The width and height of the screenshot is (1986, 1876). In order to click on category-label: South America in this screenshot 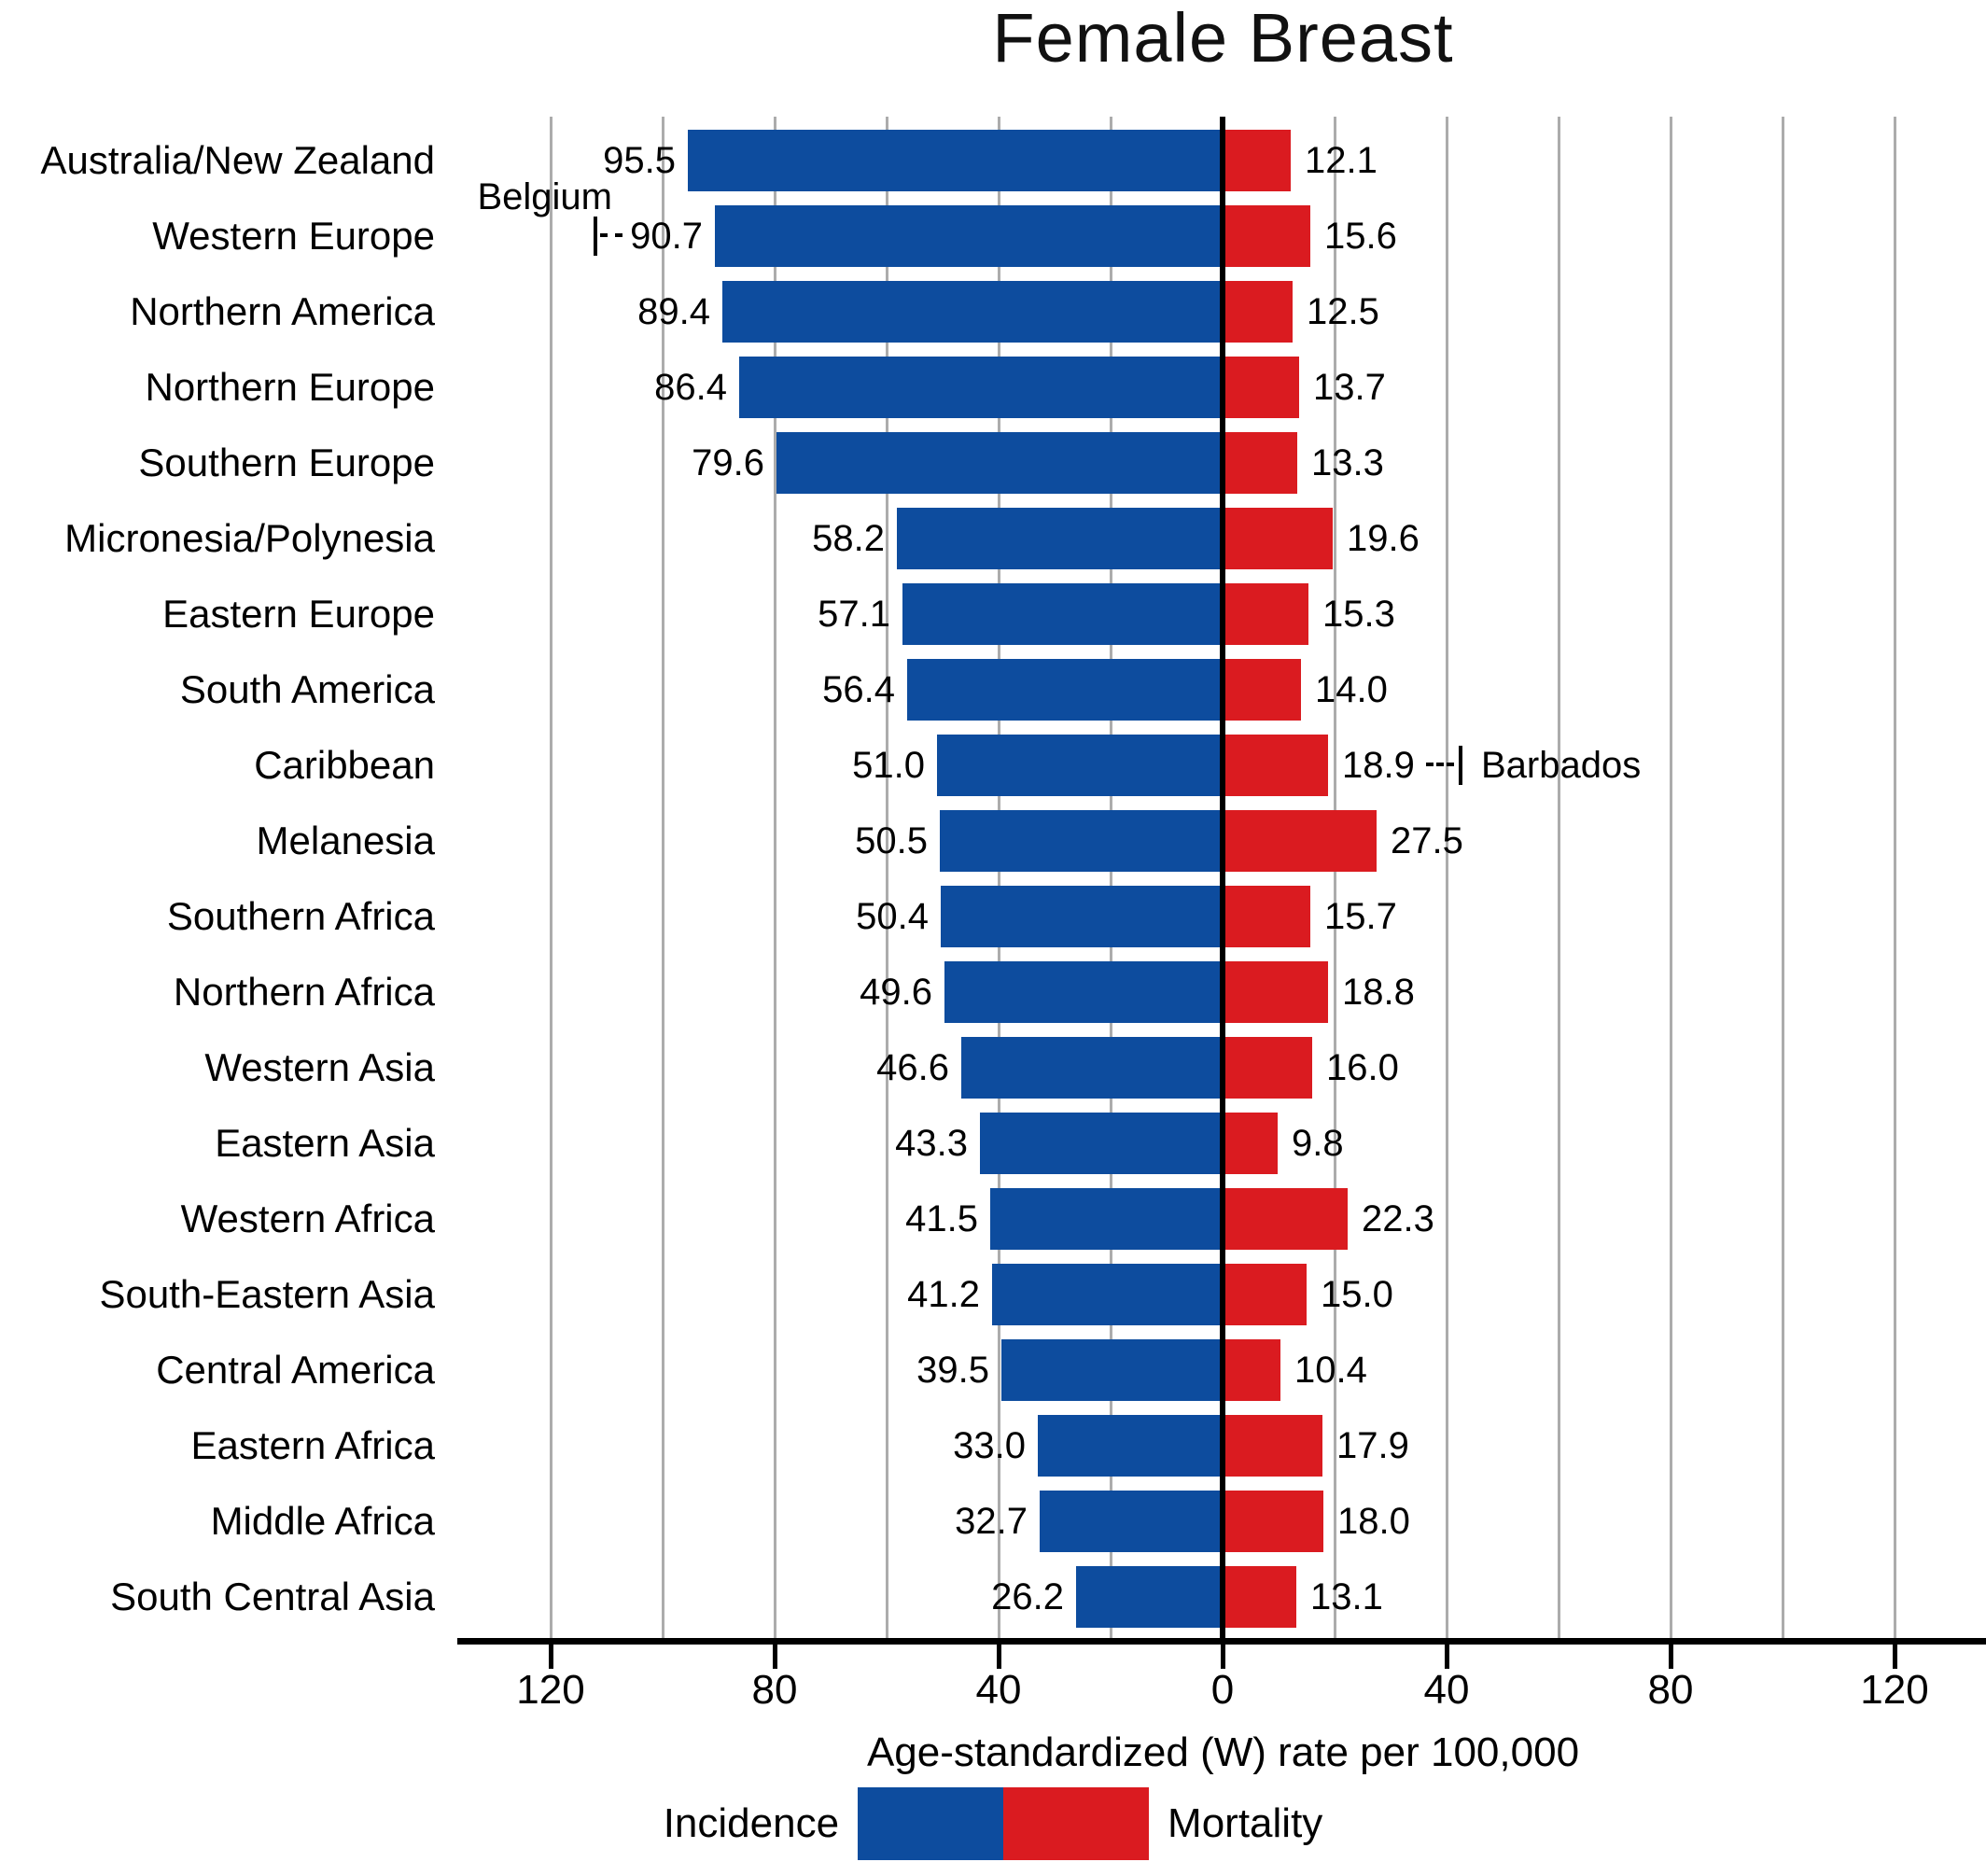, I will do `click(307, 689)`.